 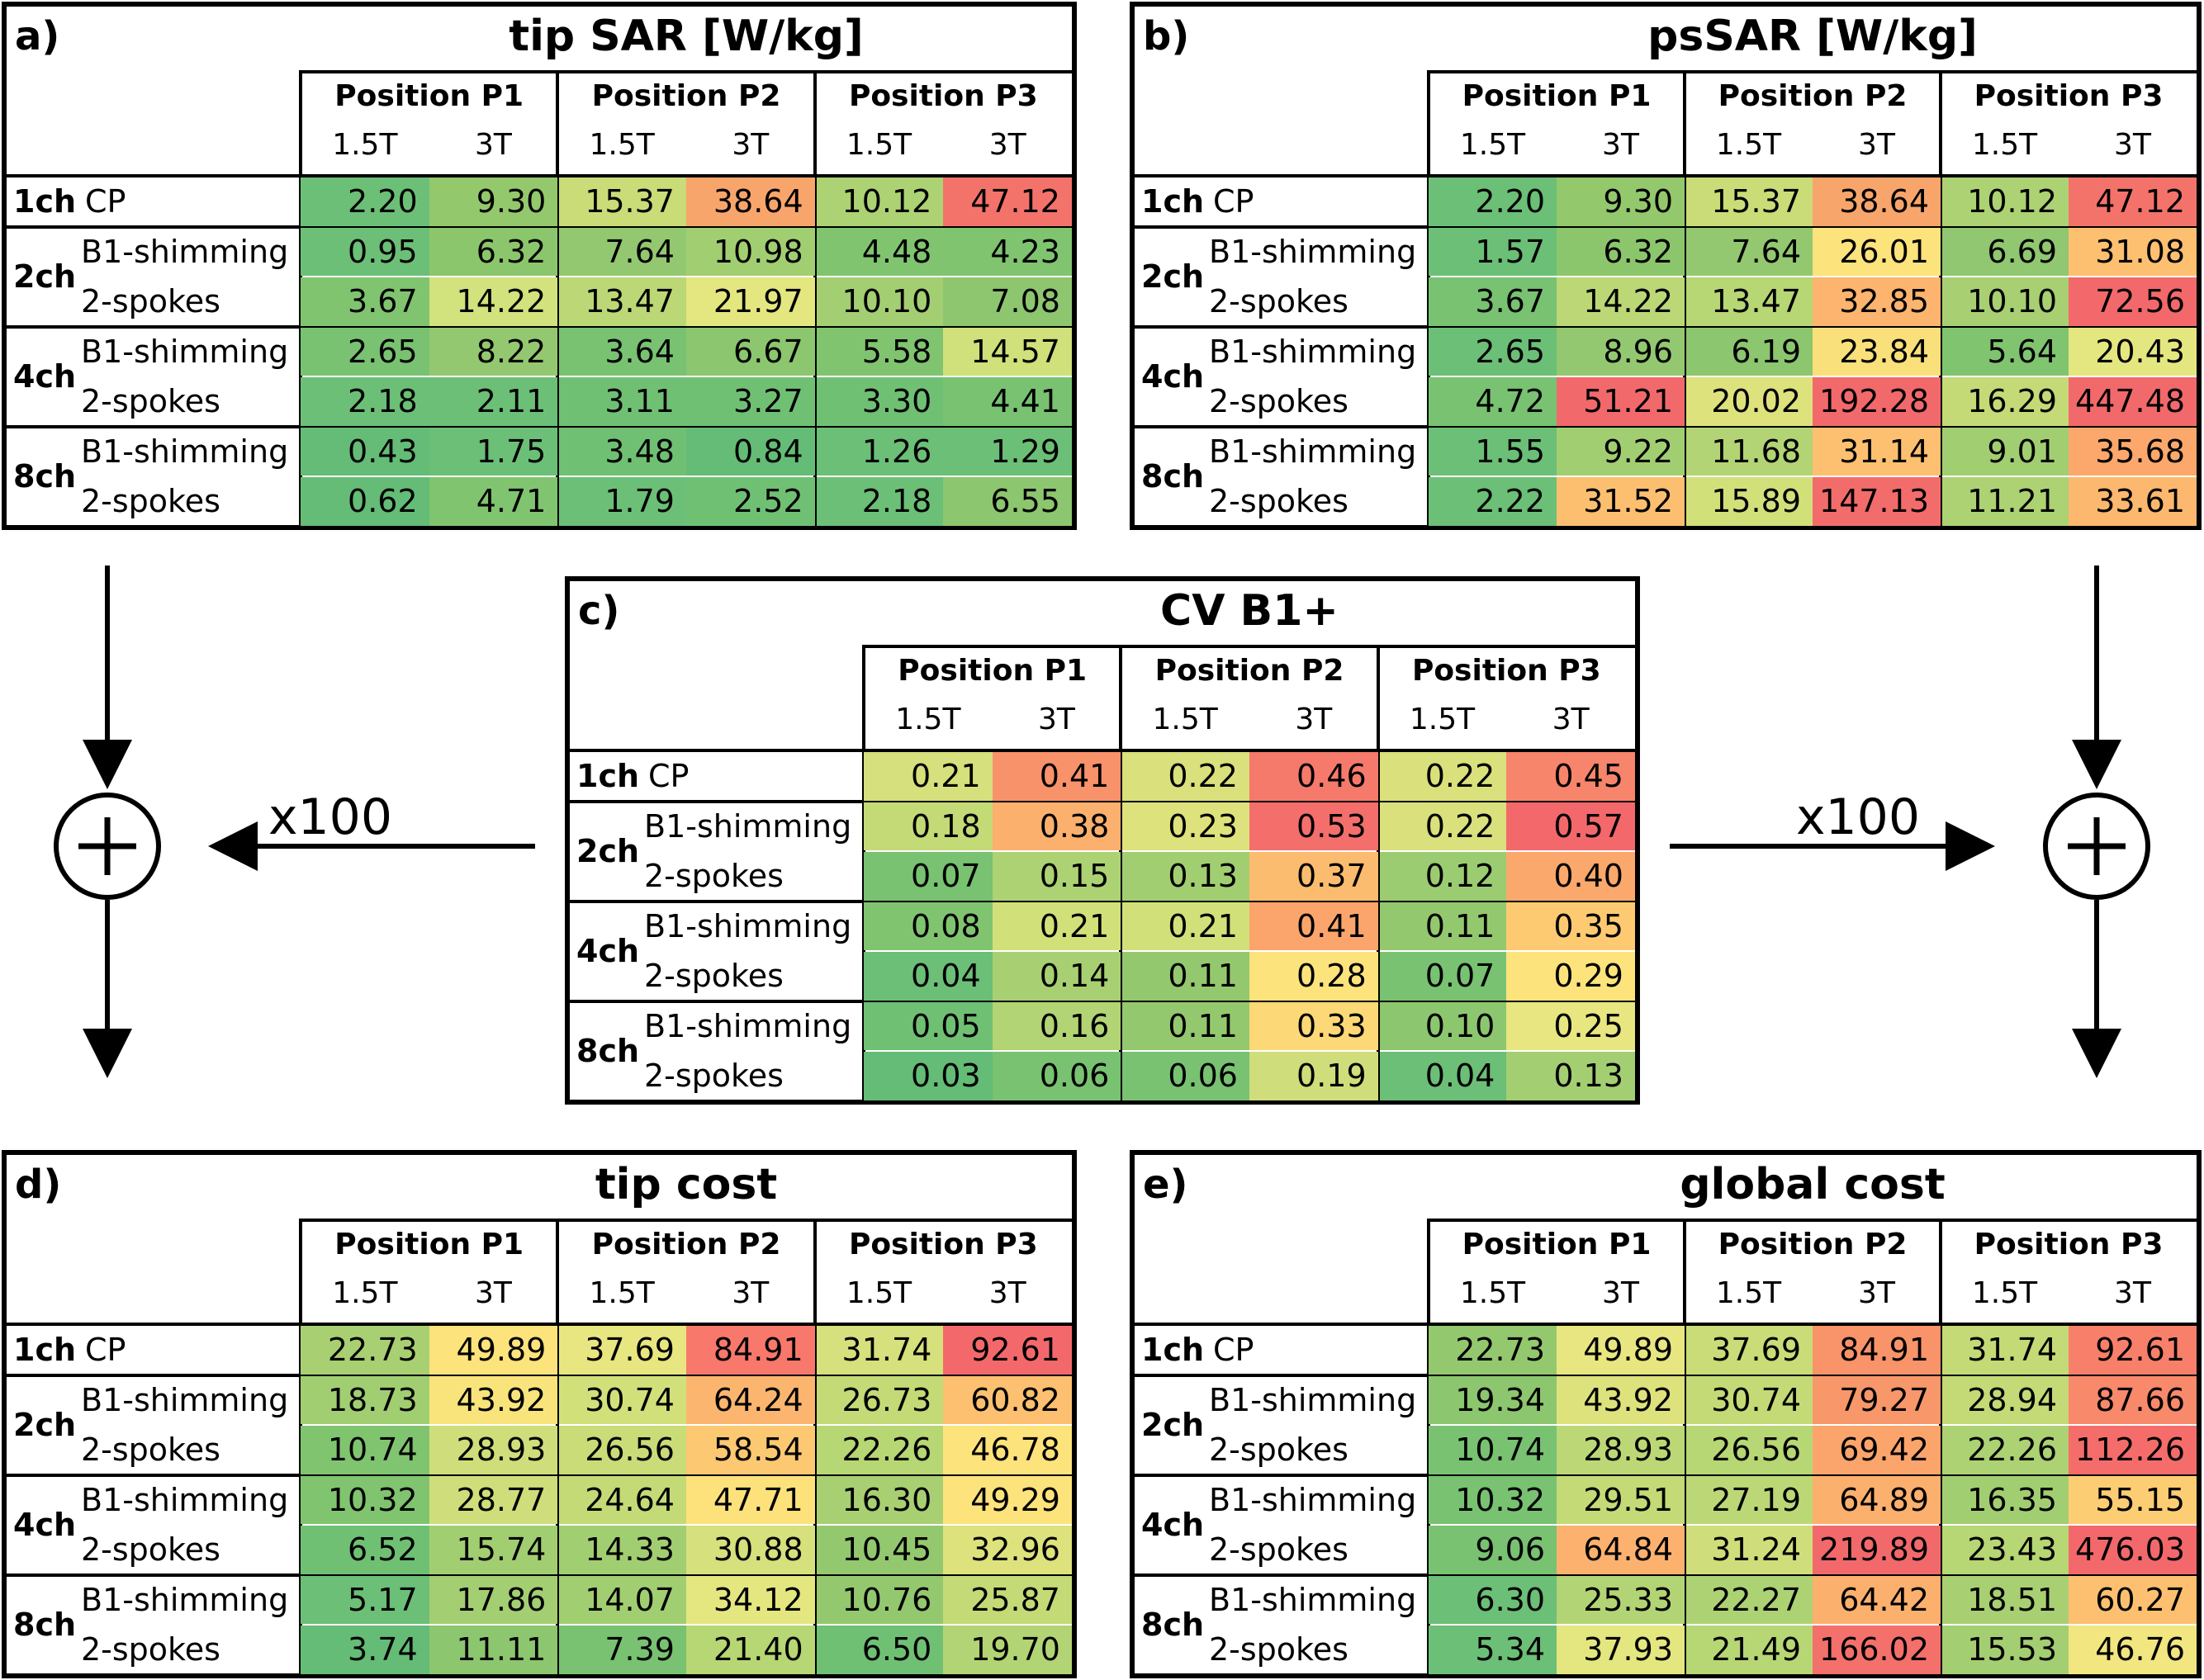 What do you see at coordinates (1877, 1599) in the screenshot?
I see `table-cell: 64.42` at bounding box center [1877, 1599].